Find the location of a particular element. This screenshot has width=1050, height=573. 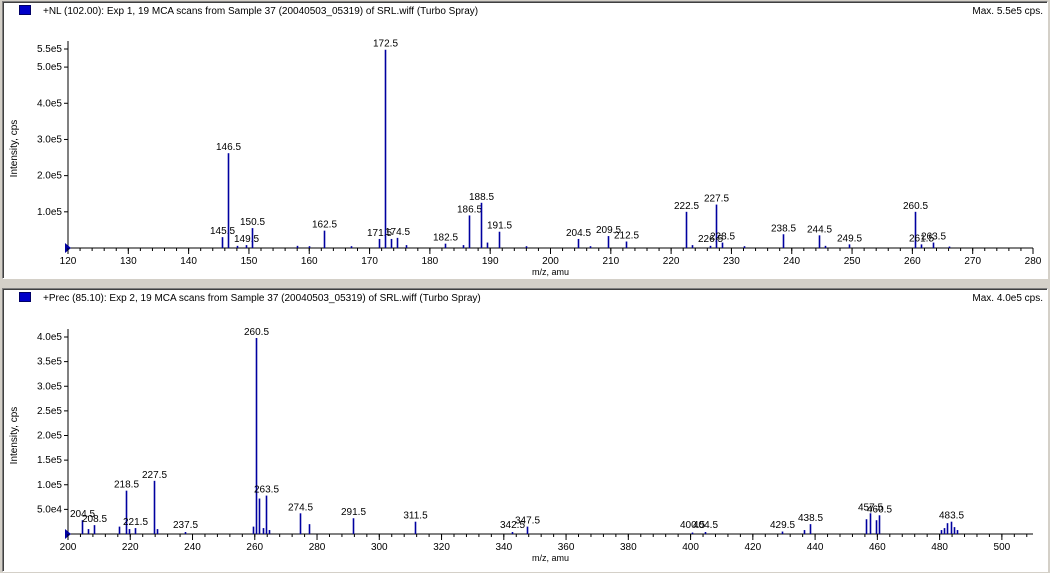

peak-label: 404.5 is located at coordinates (705, 525).